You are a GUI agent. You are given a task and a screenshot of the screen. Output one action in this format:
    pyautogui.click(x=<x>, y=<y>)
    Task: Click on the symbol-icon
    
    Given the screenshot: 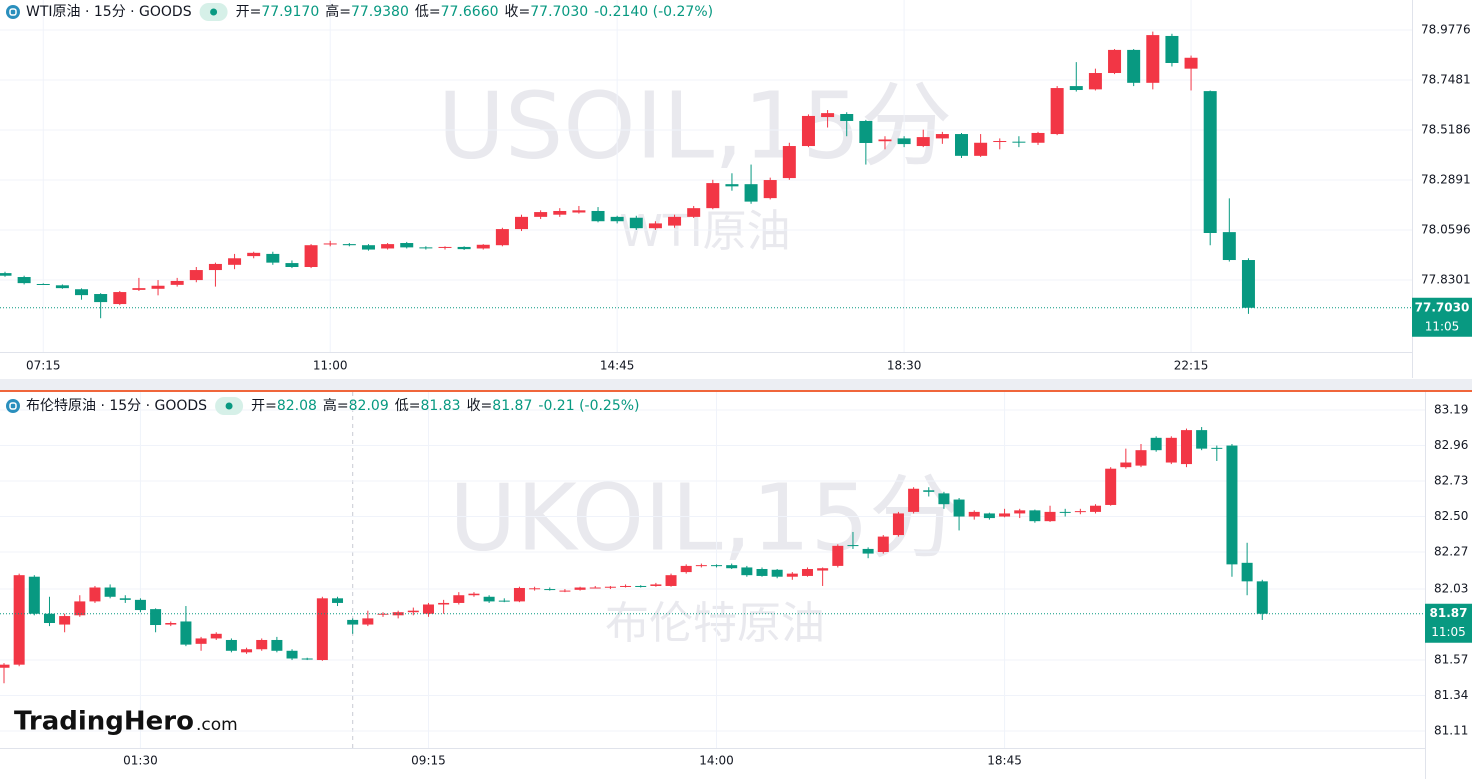 What is the action you would take?
    pyautogui.click(x=13, y=406)
    